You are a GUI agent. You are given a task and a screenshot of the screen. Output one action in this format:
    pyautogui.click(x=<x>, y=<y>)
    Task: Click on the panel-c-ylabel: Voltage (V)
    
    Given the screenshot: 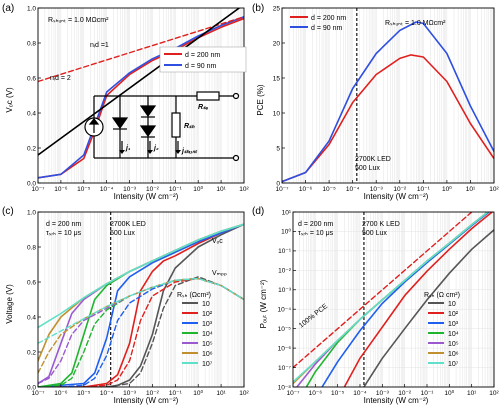 What is the action you would take?
    pyautogui.click(x=9, y=304)
    